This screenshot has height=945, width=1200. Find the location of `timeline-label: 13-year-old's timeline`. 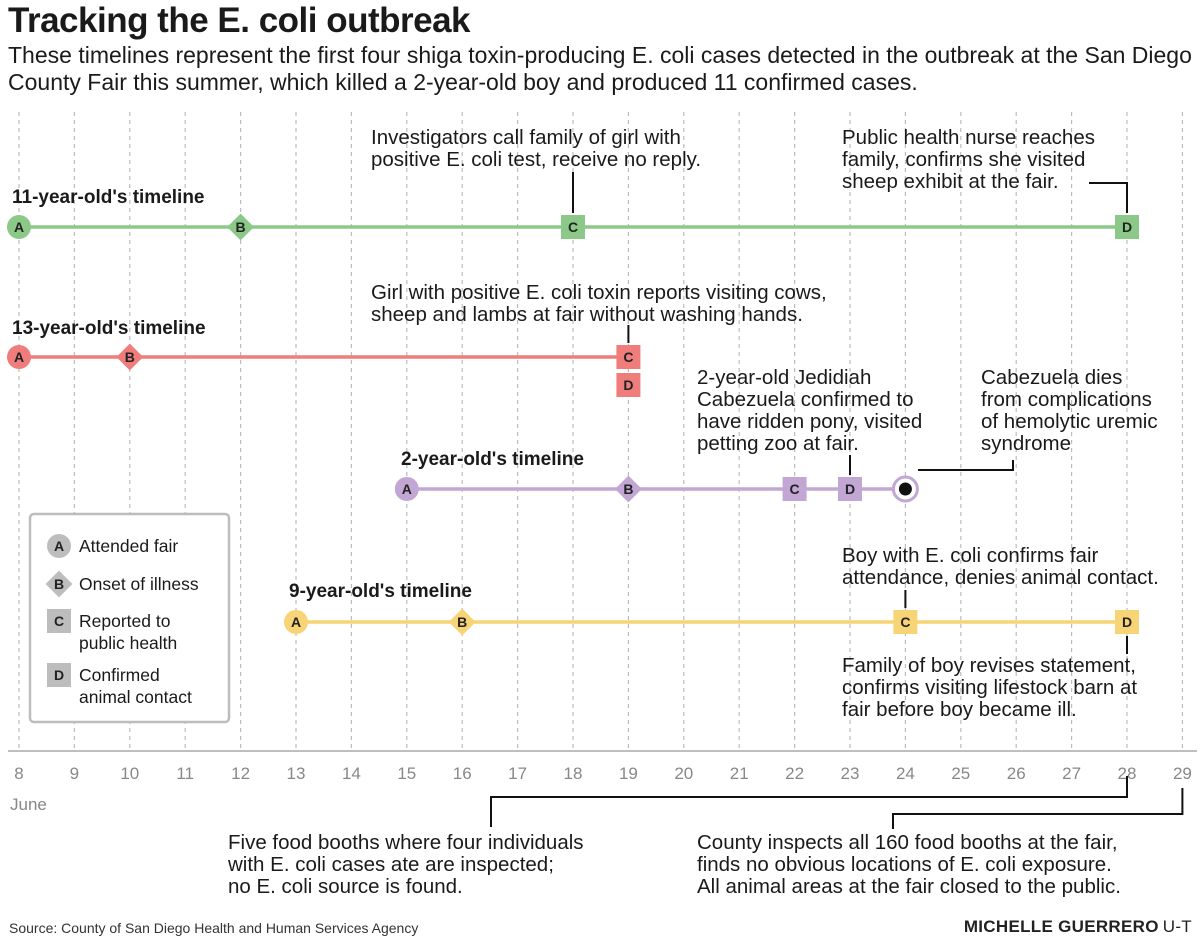

timeline-label: 13-year-old's timeline is located at coordinates (109, 328).